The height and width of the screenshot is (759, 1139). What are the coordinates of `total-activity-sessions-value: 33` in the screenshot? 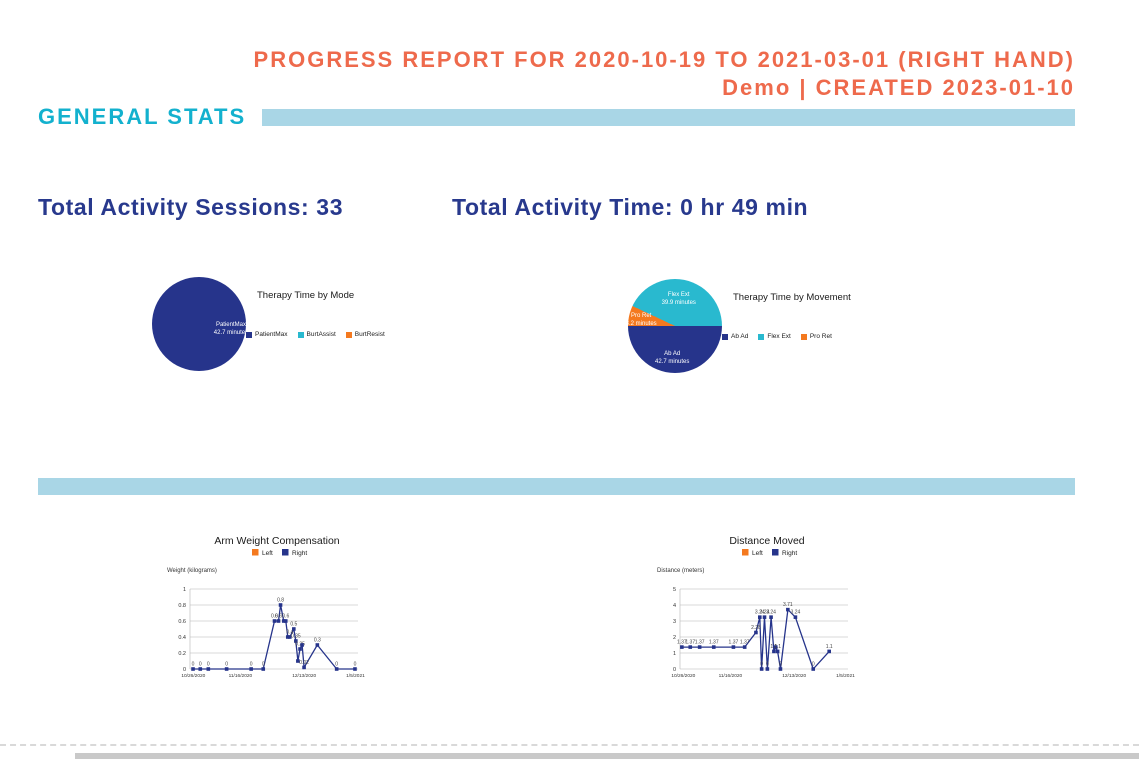 It's located at (330, 207).